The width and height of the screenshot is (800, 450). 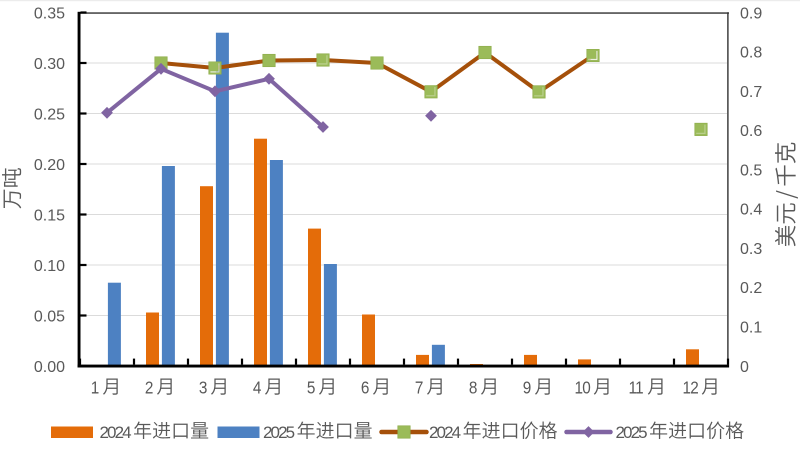 What do you see at coordinates (257, 387) in the screenshot?
I see `svg-text: 4` at bounding box center [257, 387].